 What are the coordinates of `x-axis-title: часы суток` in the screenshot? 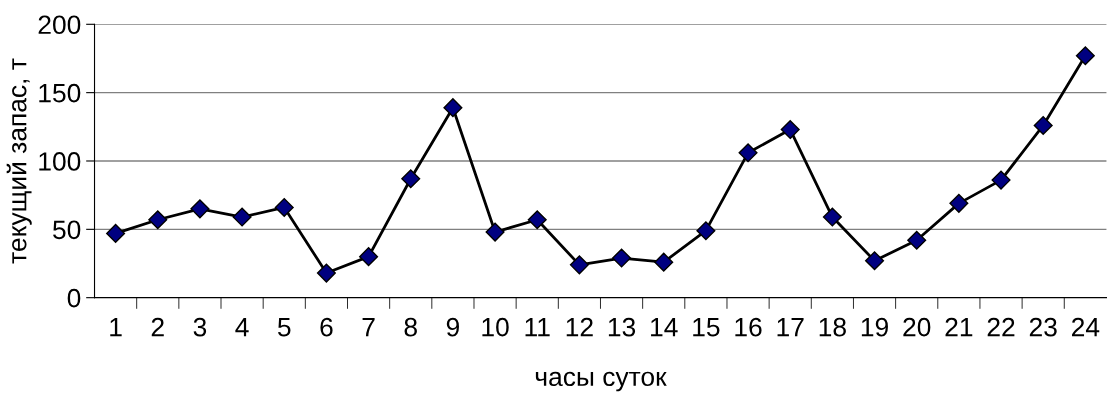 It's located at (601, 381).